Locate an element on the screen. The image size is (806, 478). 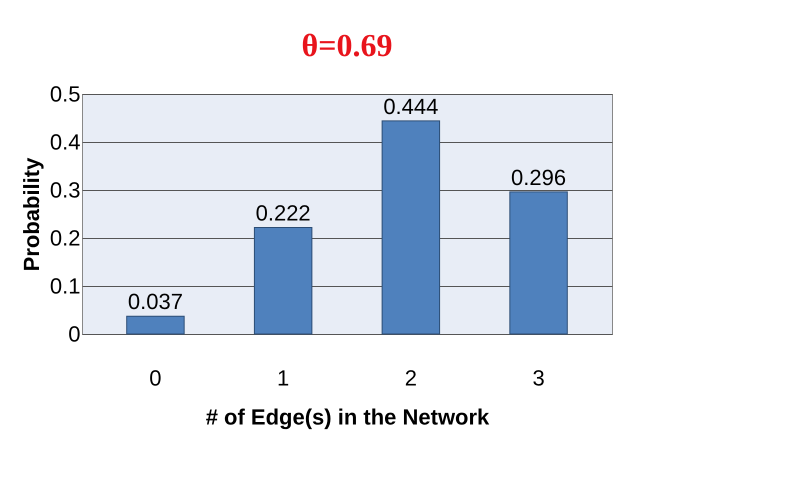
data-label: 0.037 is located at coordinates (155, 301).